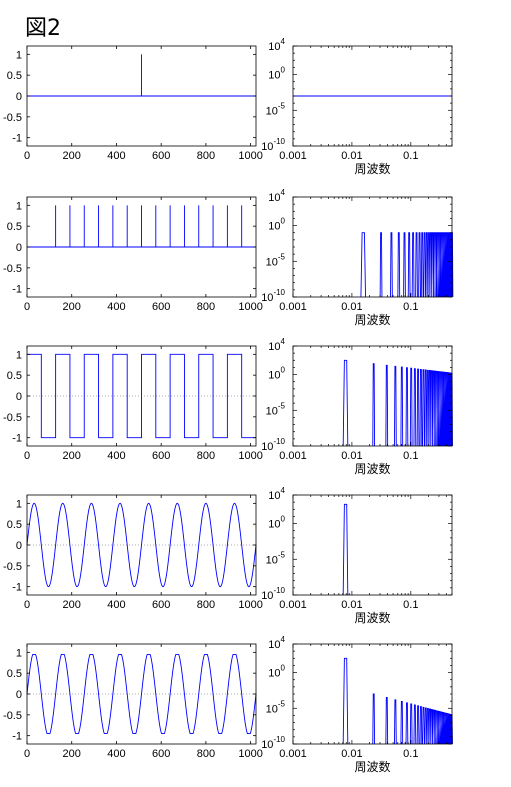  What do you see at coordinates (43, 28) in the screenshot?
I see `figure-title: 図2` at bounding box center [43, 28].